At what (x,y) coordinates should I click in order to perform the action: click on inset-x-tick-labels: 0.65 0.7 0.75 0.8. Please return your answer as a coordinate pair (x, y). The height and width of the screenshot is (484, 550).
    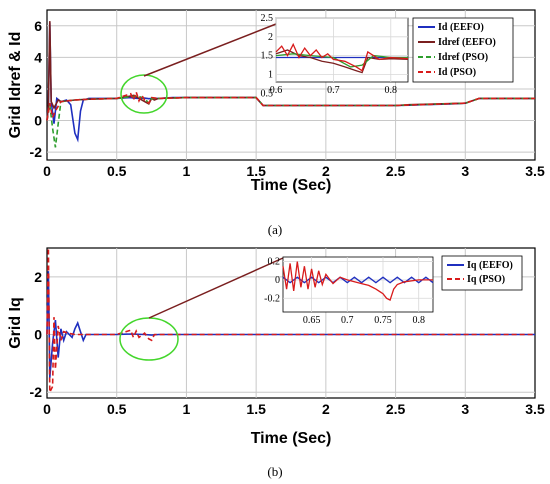
    Looking at the image, I should click on (364, 320).